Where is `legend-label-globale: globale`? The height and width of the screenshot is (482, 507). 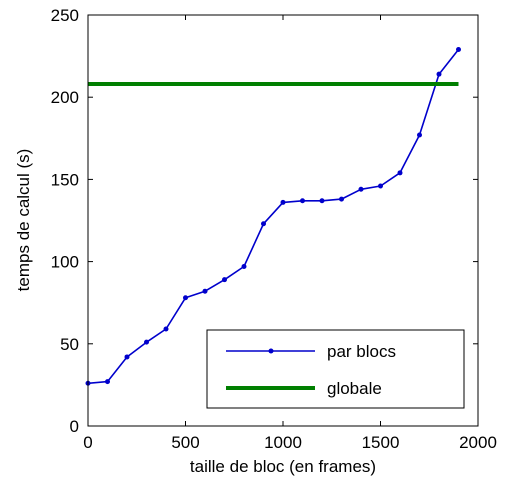
legend-label-globale: globale is located at coordinates (354, 388).